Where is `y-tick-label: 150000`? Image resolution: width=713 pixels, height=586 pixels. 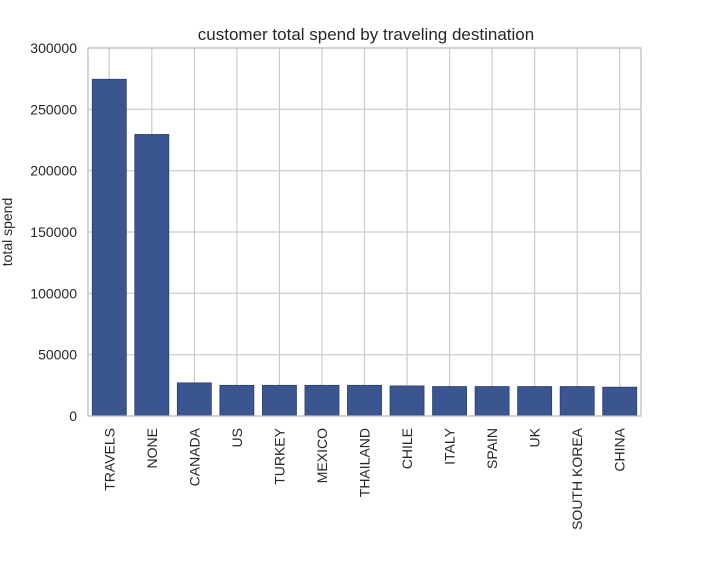
y-tick-label: 150000 is located at coordinates (53, 232).